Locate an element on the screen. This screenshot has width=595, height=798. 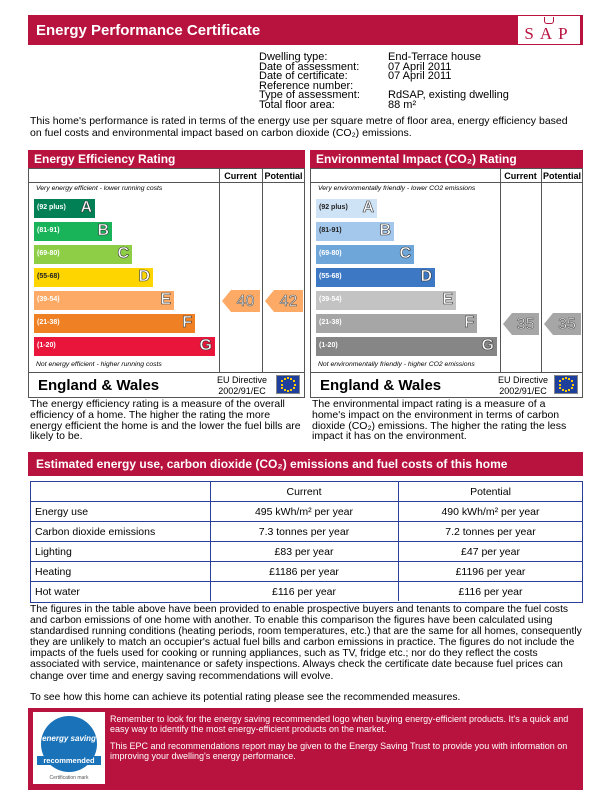
rating-band: (1-20) G is located at coordinates (406, 346).